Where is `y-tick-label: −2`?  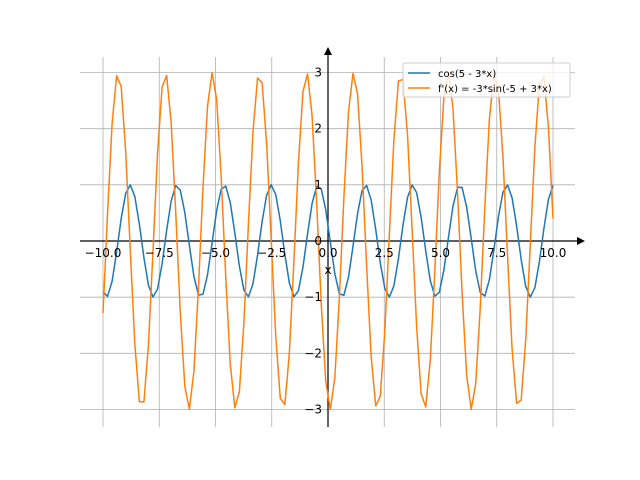
y-tick-label: −2 is located at coordinates (313, 353).